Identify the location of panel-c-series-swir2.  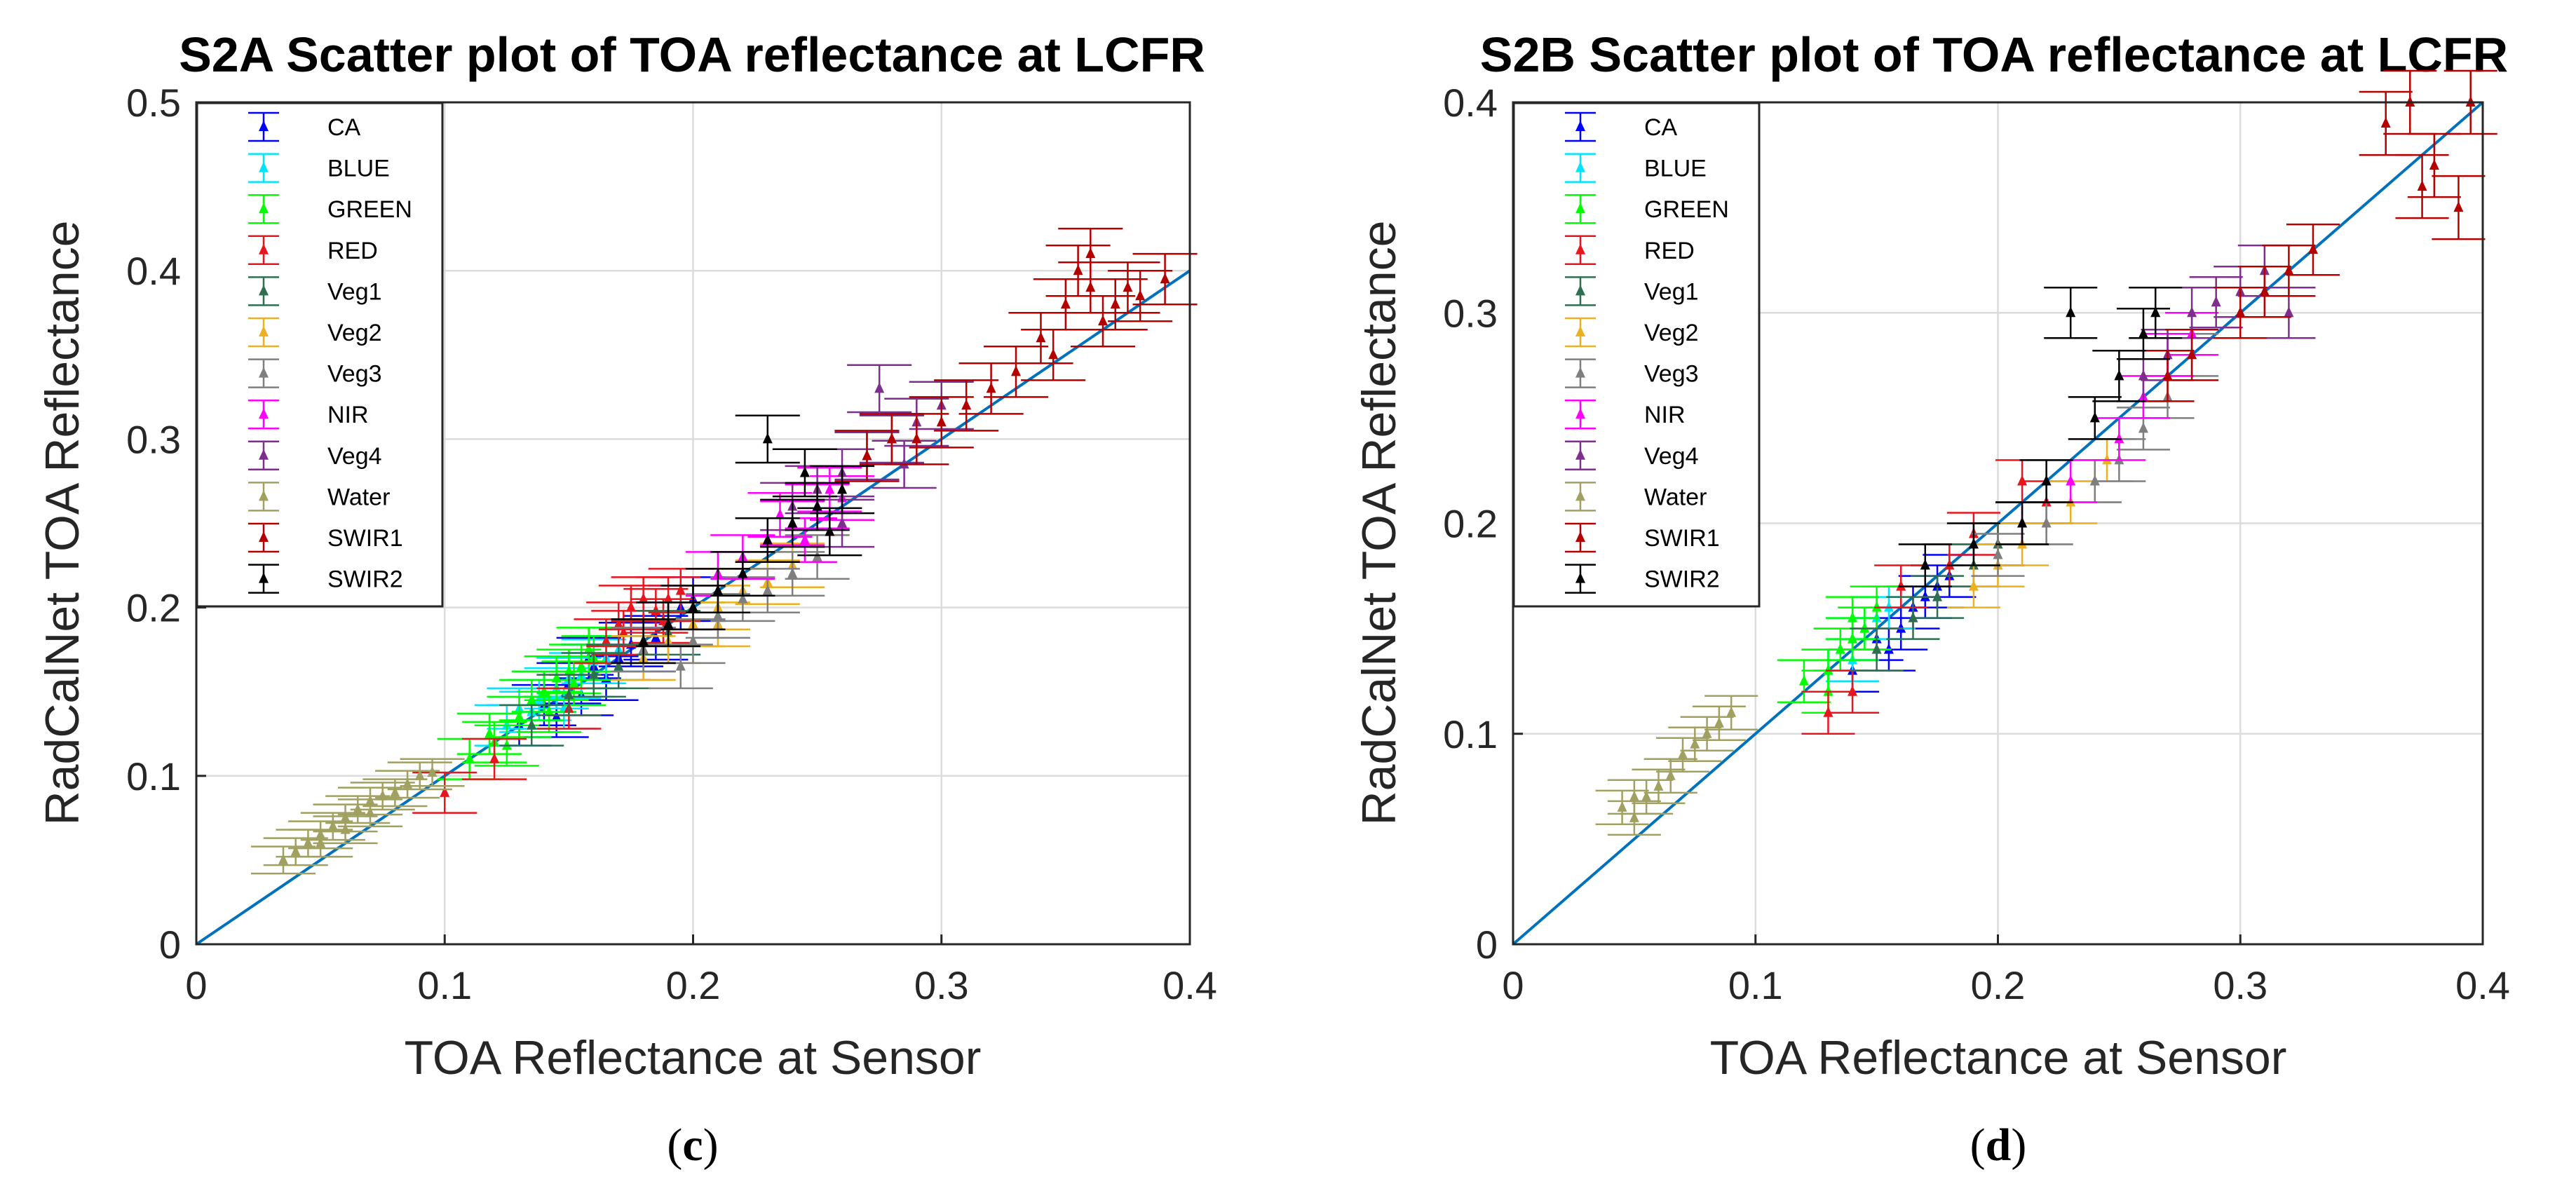
(743, 539).